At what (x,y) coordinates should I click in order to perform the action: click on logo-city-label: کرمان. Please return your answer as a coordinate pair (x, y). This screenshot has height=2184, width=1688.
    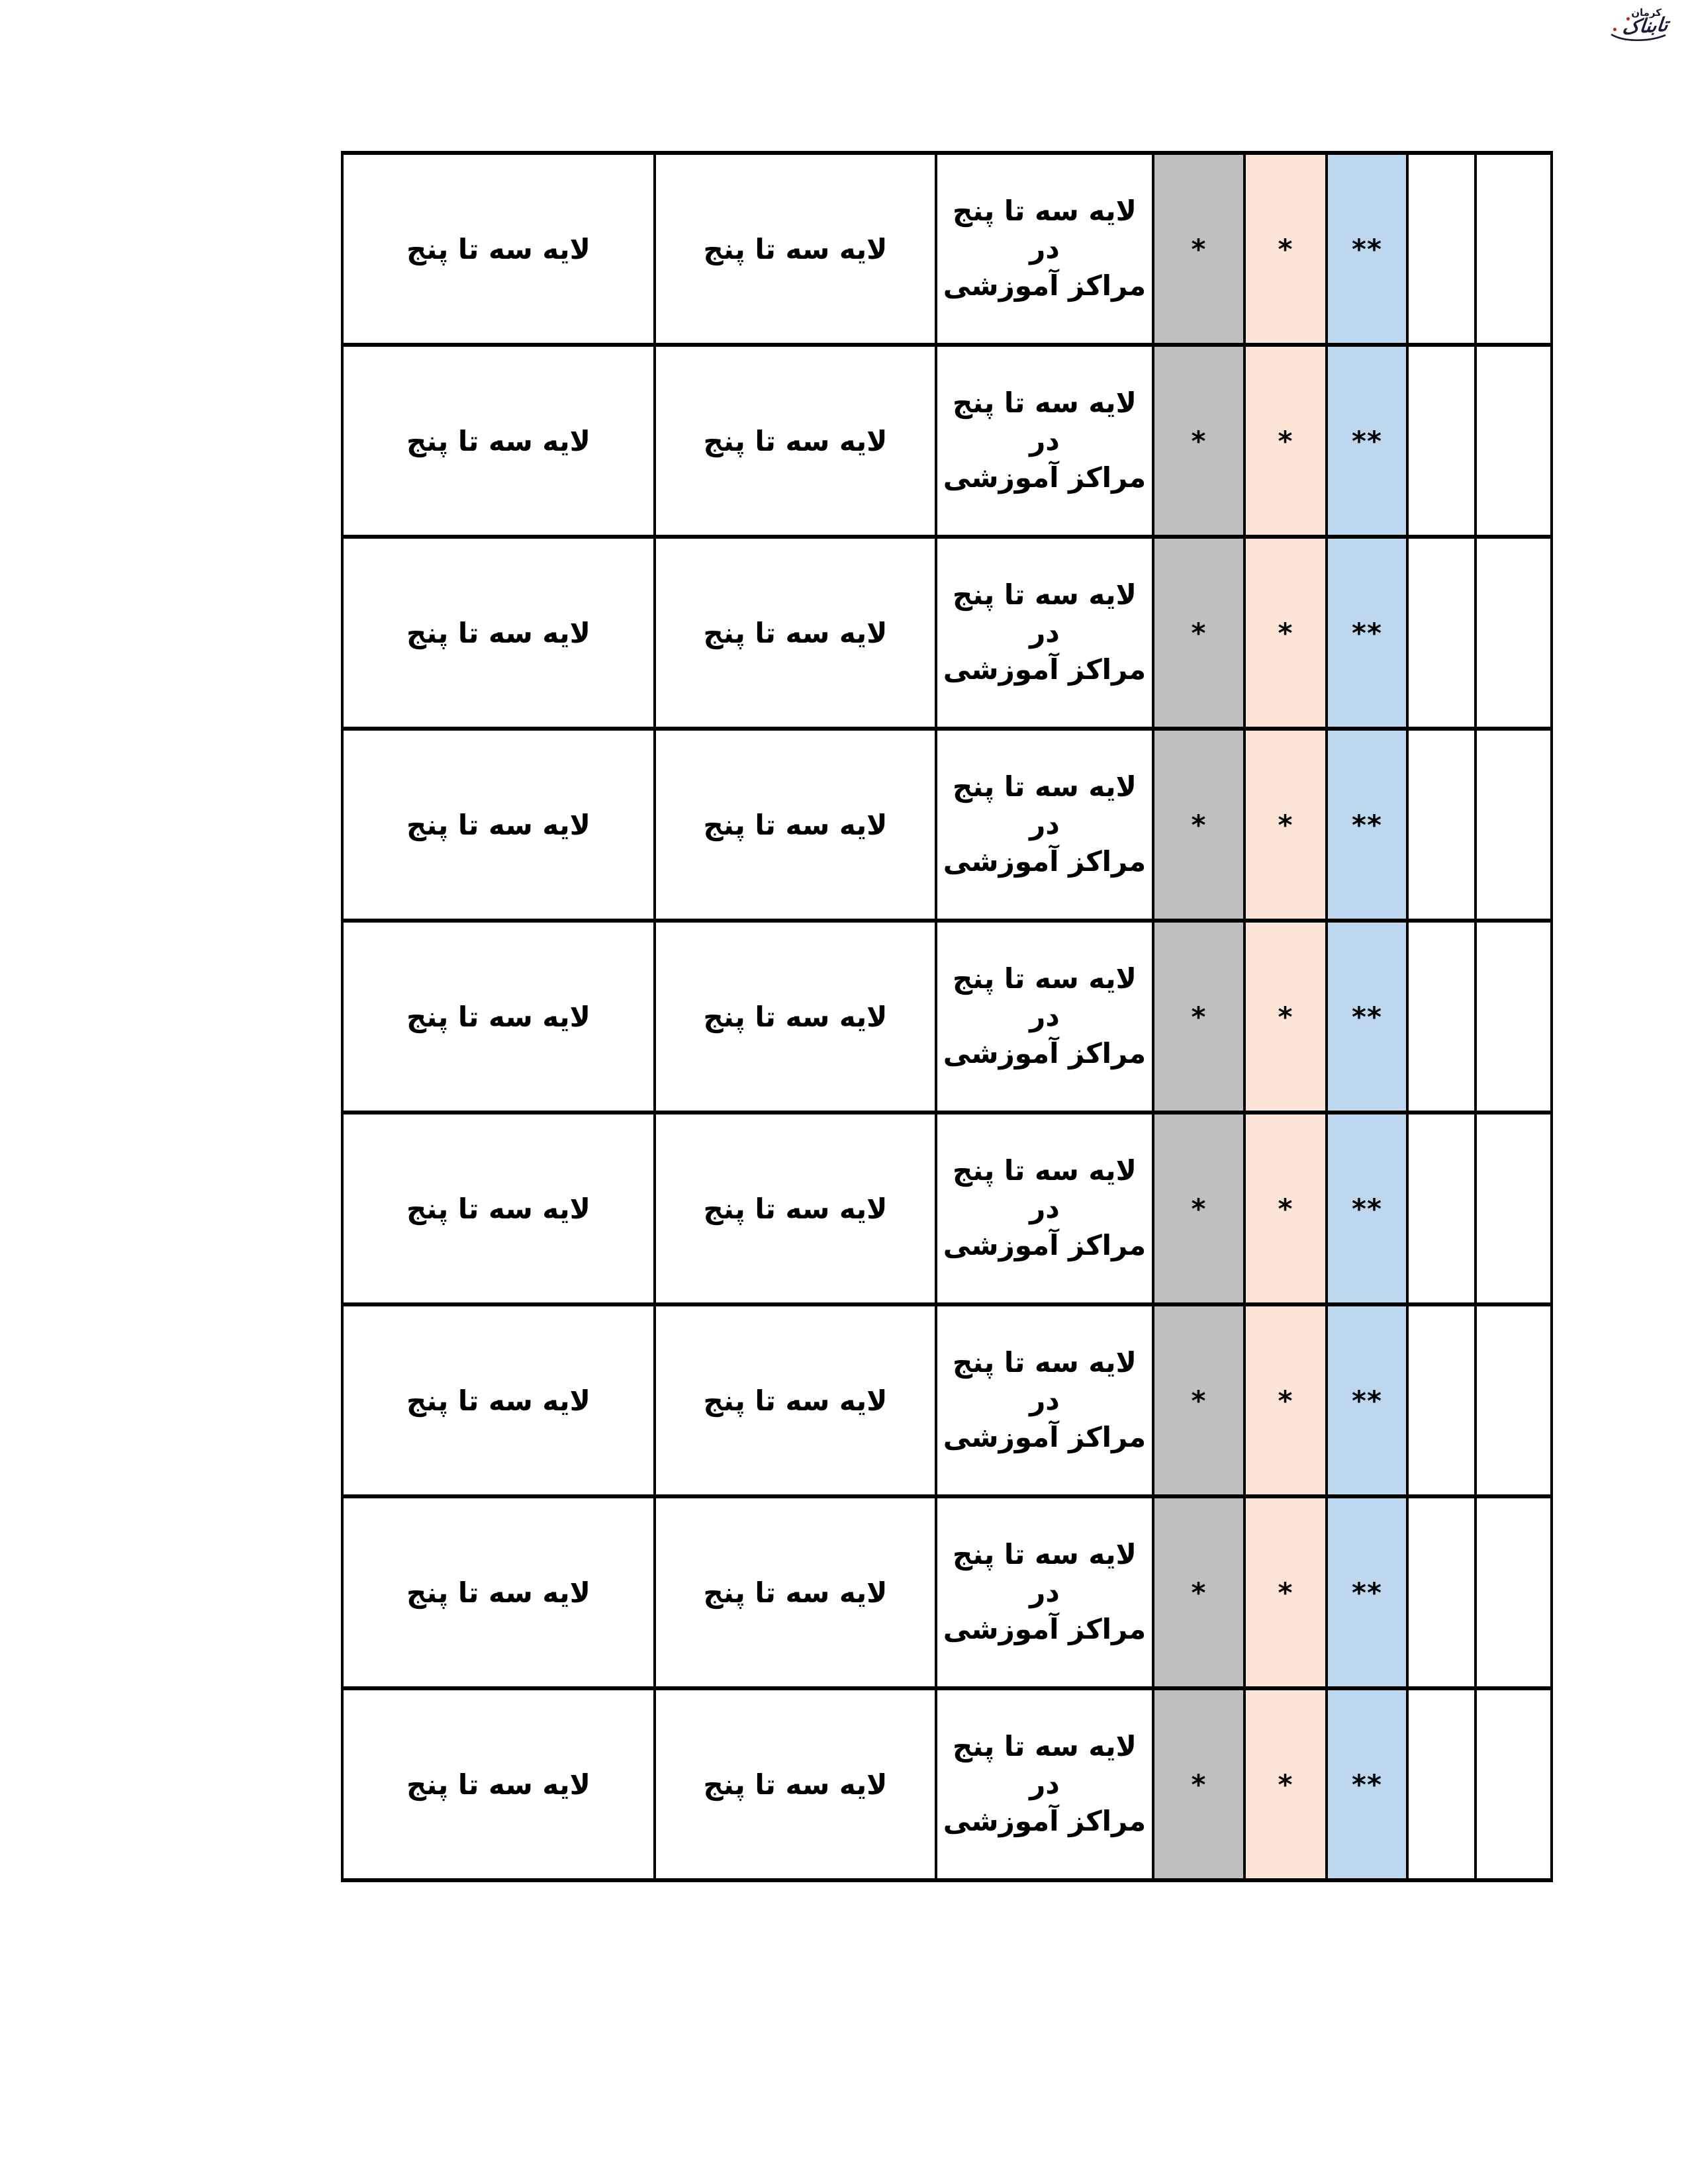
    Looking at the image, I should click on (1646, 13).